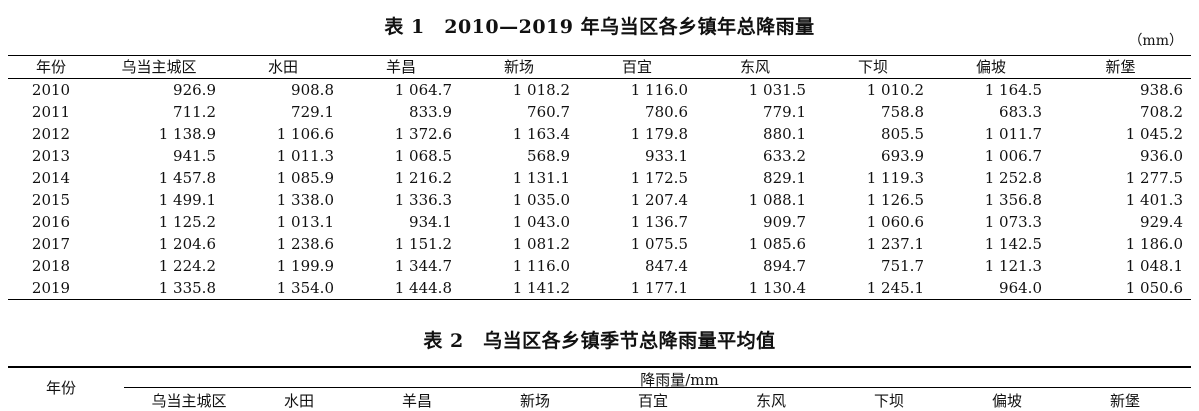  Describe the element at coordinates (541, 244) in the screenshot. I see `rainfall-cell: 1 081.2` at that location.